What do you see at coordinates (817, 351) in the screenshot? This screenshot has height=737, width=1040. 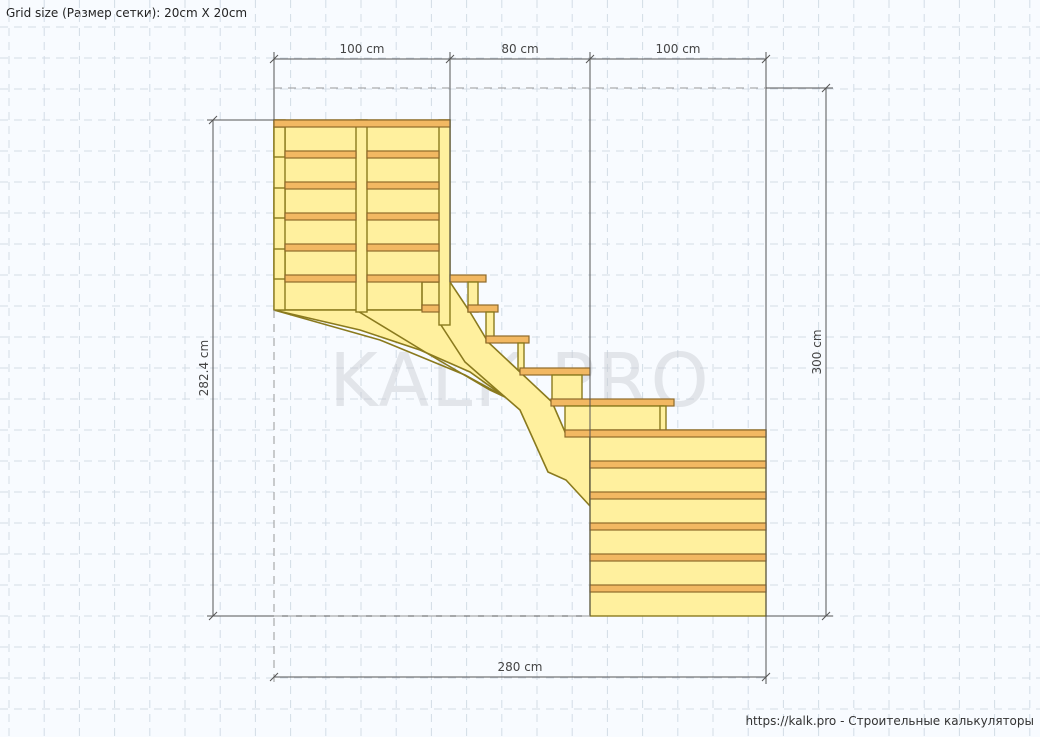 I see `dimension-label-right-height: 300 cm` at bounding box center [817, 351].